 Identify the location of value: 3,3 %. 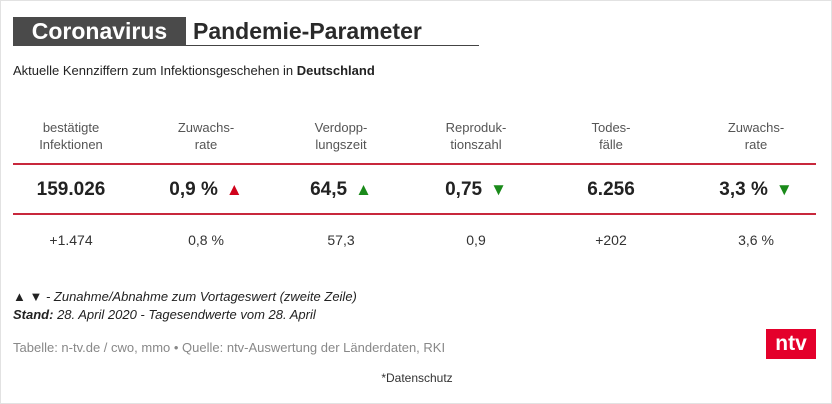
(743, 189).